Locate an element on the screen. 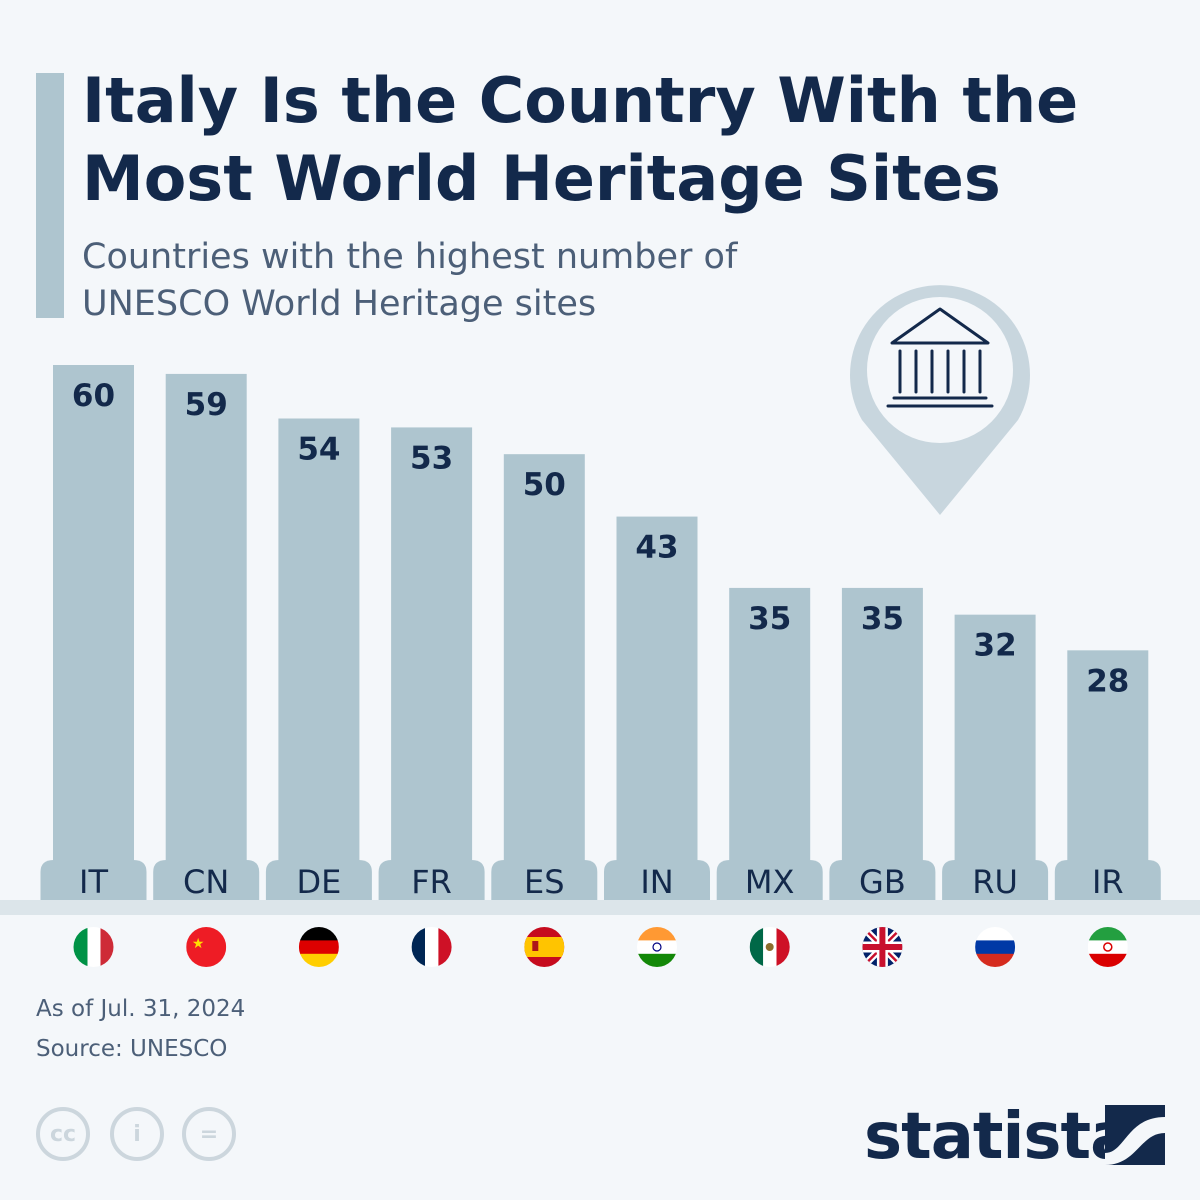 Image resolution: width=1200 pixels, height=1200 pixels. bar-CN is located at coordinates (206, 637).